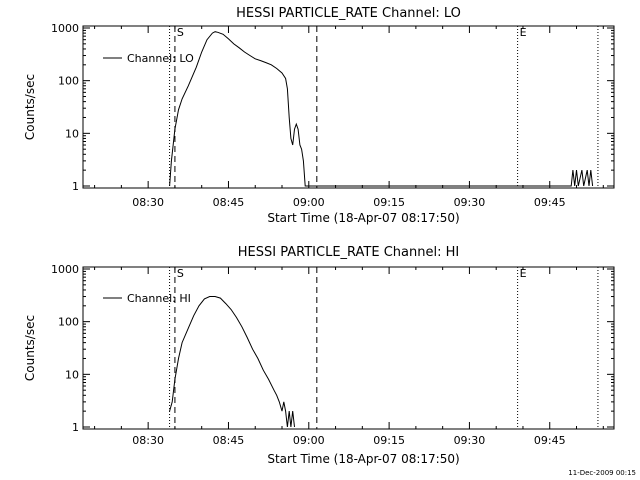  Describe the element at coordinates (348, 13) in the screenshot. I see `chart-title: HESSI PARTICLE_RATE Channel: LO` at that location.